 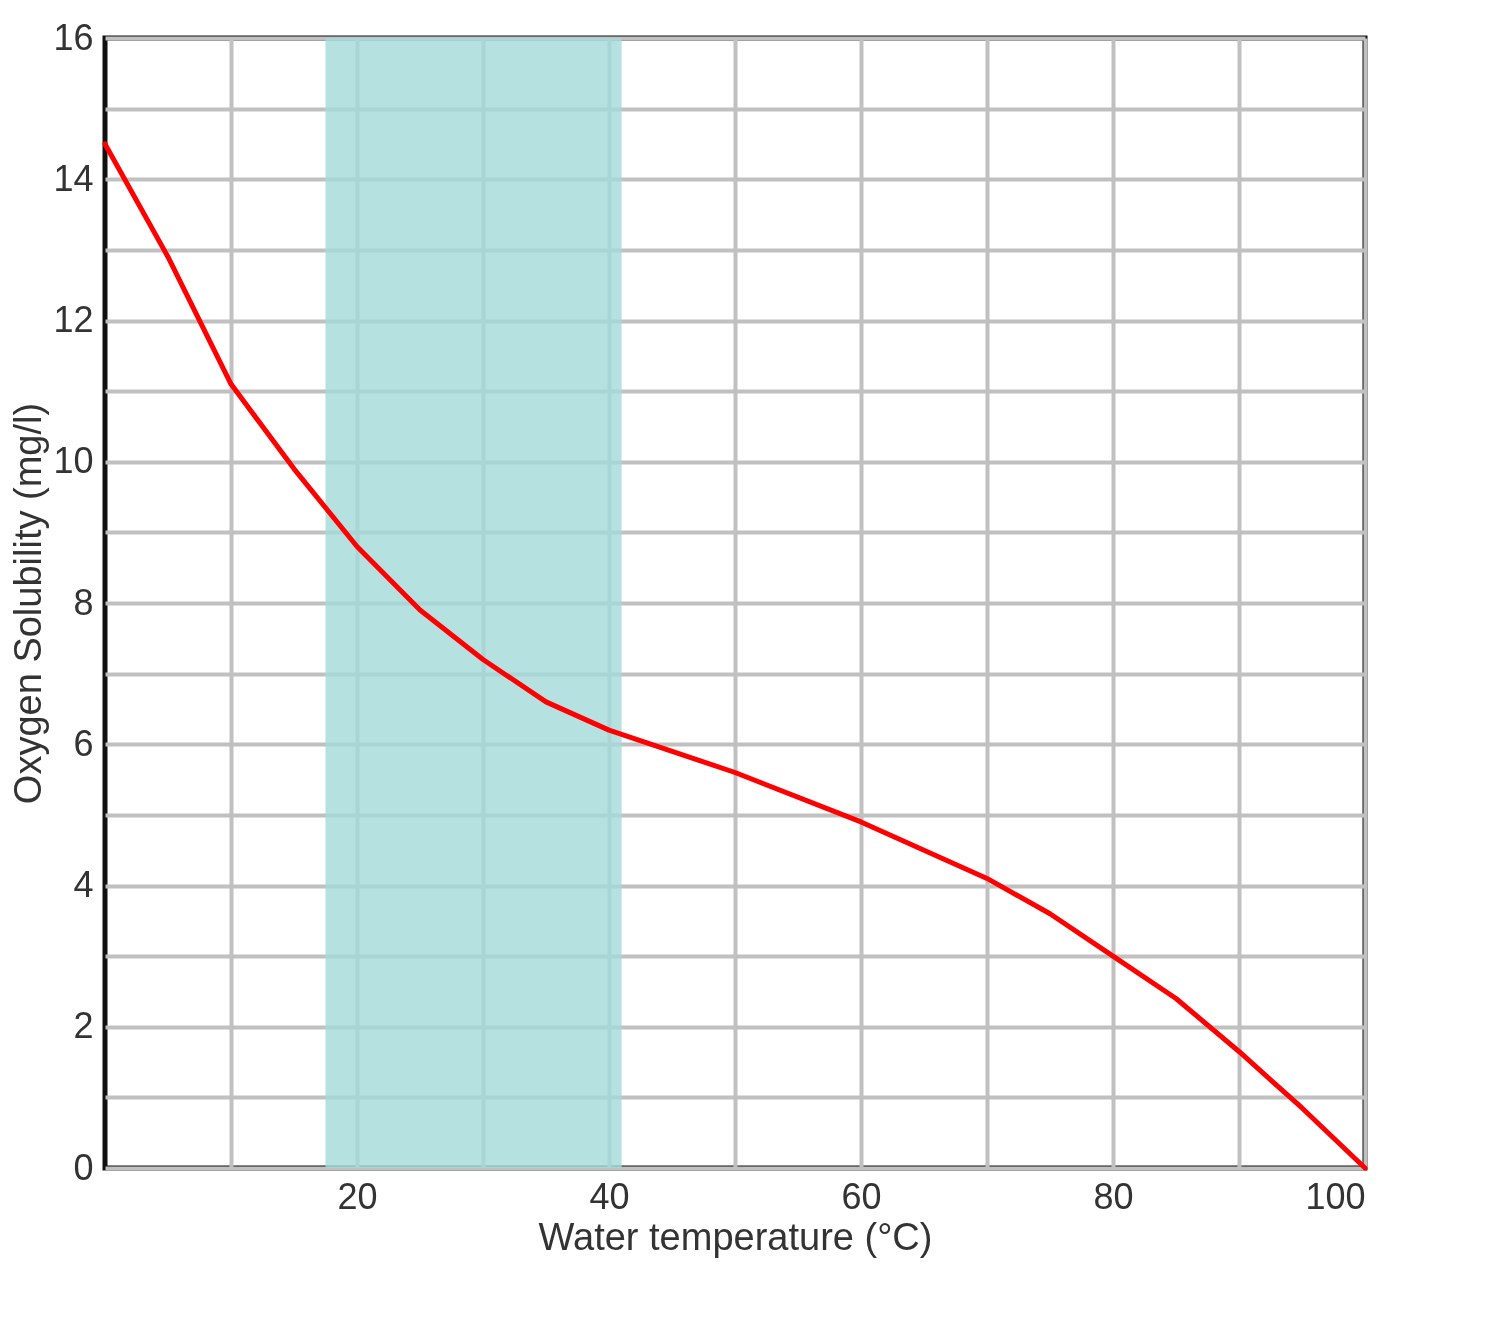 I want to click on x-tick-label: 60, so click(x=861, y=1196).